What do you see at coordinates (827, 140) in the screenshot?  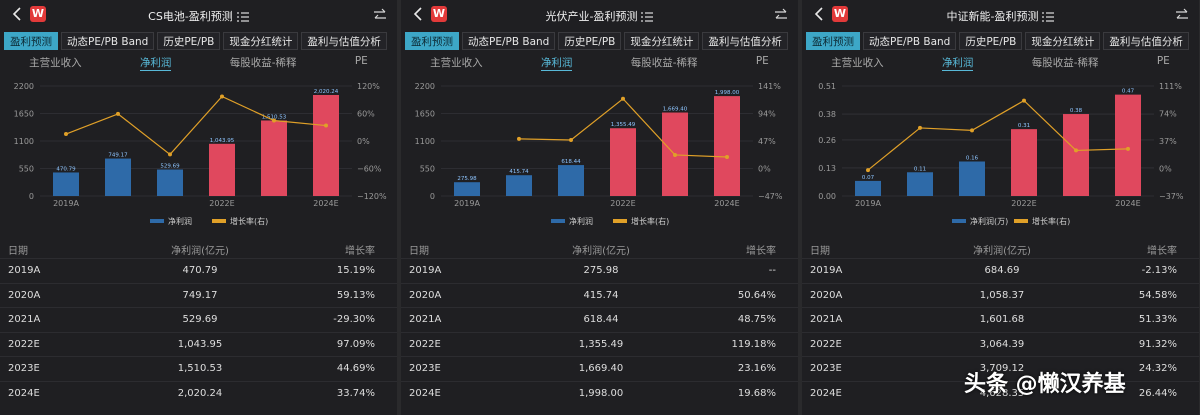 I see `y-tick-label-left: 0.26` at bounding box center [827, 140].